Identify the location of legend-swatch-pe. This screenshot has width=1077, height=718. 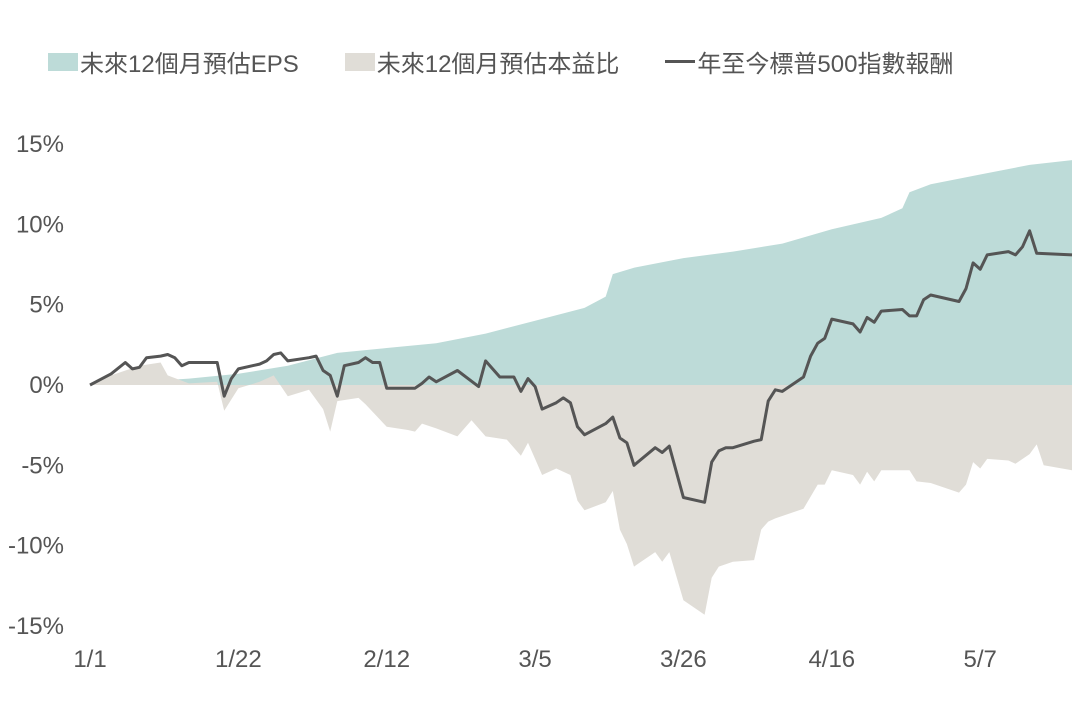
(359, 61).